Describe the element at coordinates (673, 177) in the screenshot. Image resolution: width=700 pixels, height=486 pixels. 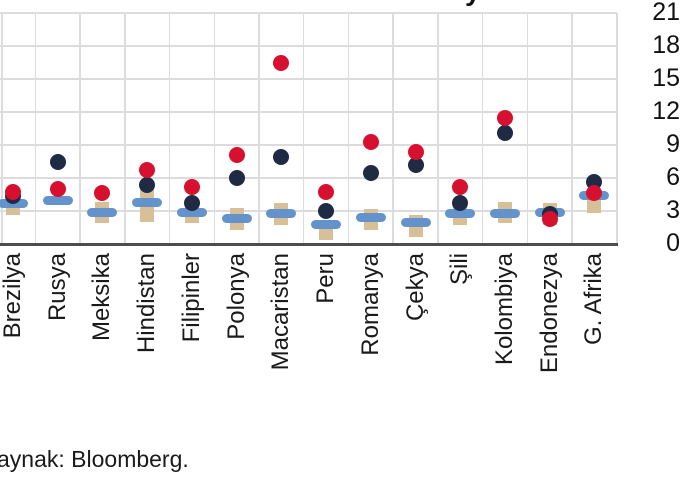
I see `y-tick-label: 6` at that location.